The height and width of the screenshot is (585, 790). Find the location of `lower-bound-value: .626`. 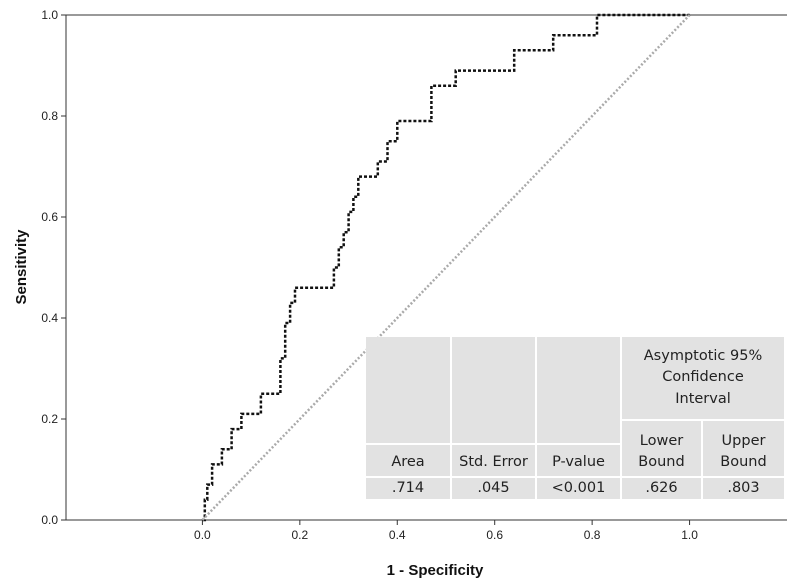

lower-bound-value: .626 is located at coordinates (661, 488).